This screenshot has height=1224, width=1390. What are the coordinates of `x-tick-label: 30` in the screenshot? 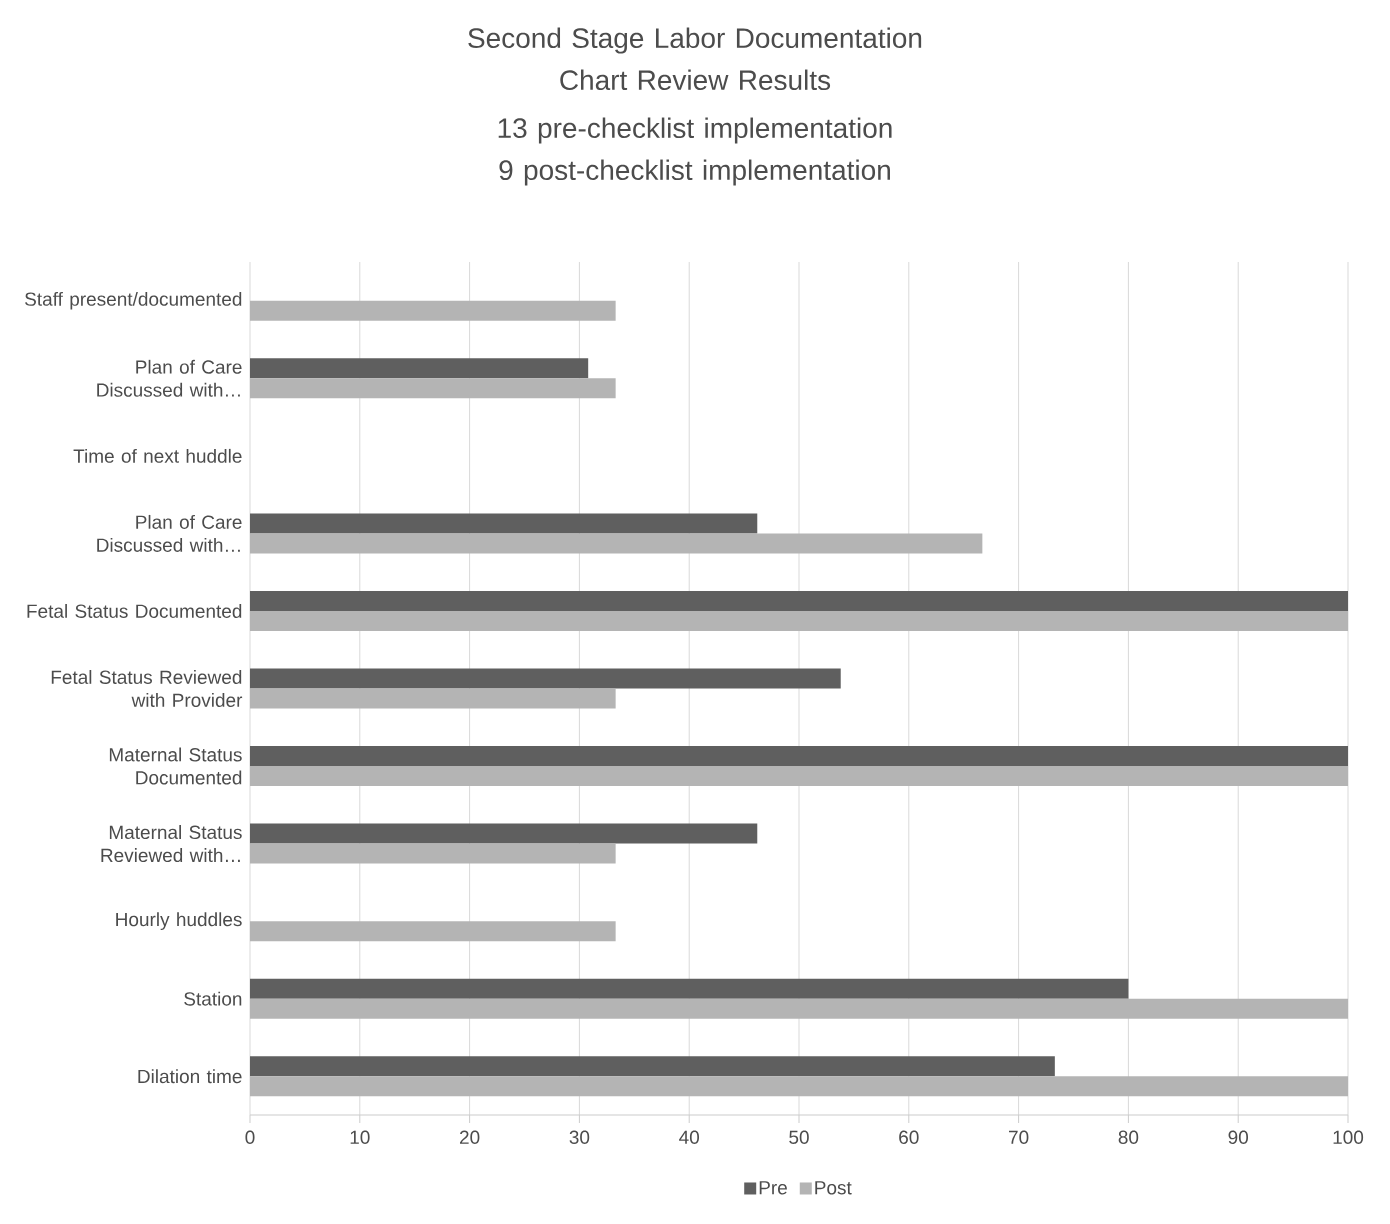 It's located at (579, 1137).